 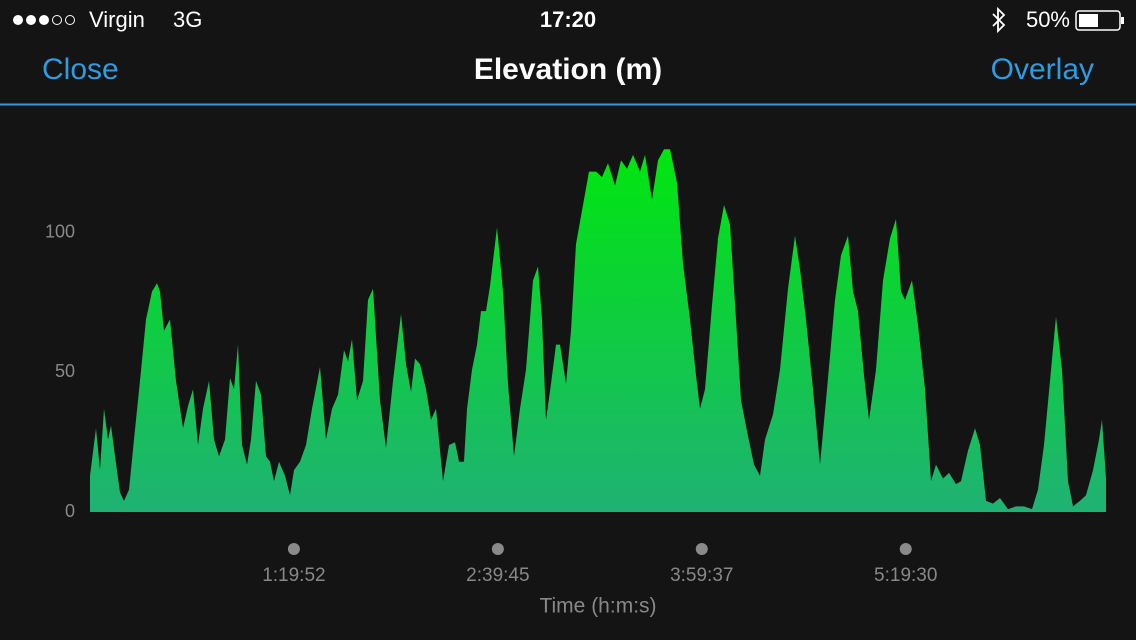 I want to click on x-axis-label: Time (h:m:s), so click(x=597, y=606).